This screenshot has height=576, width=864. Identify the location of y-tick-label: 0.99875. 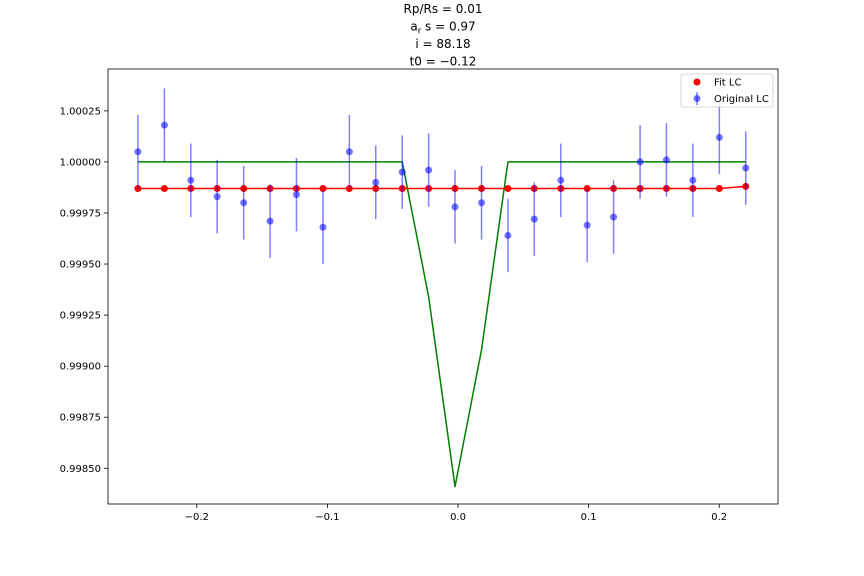
(80, 418).